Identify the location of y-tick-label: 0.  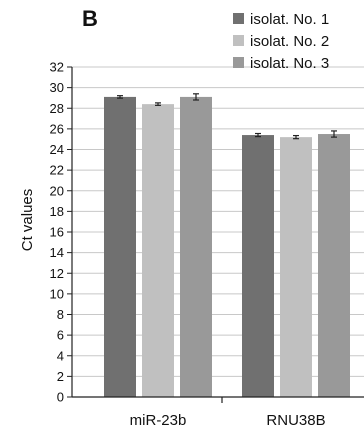
(60, 397).